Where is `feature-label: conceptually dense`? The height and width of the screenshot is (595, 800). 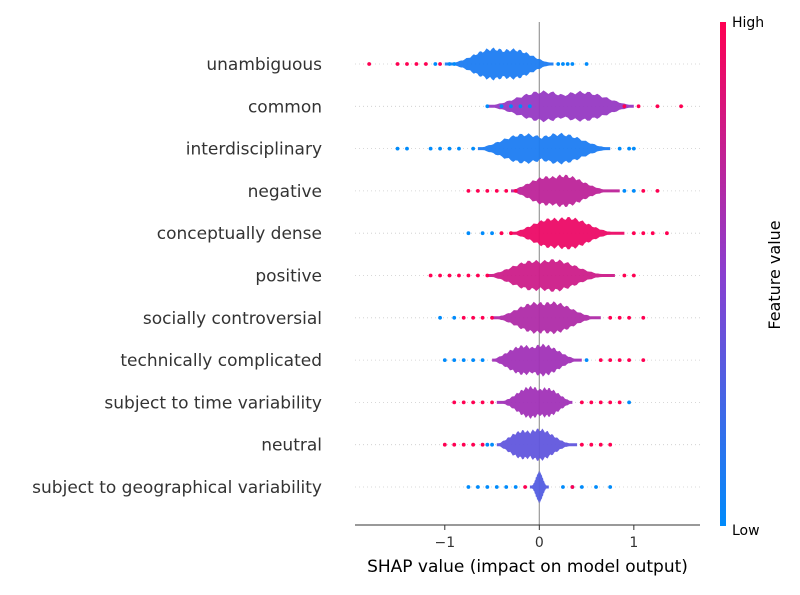
feature-label: conceptually dense is located at coordinates (239, 234).